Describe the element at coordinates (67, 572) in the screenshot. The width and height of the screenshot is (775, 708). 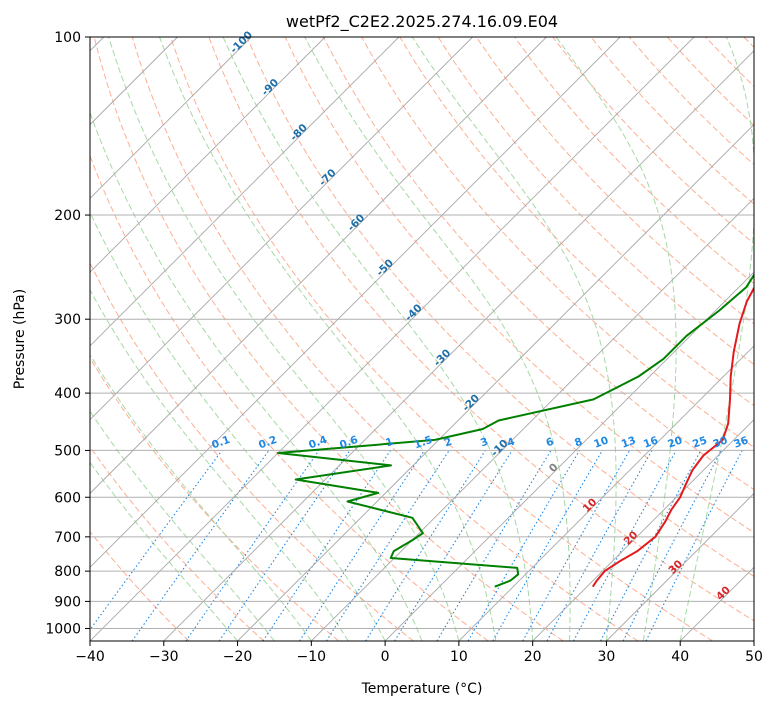
I see `y-tick-label: 800` at that location.